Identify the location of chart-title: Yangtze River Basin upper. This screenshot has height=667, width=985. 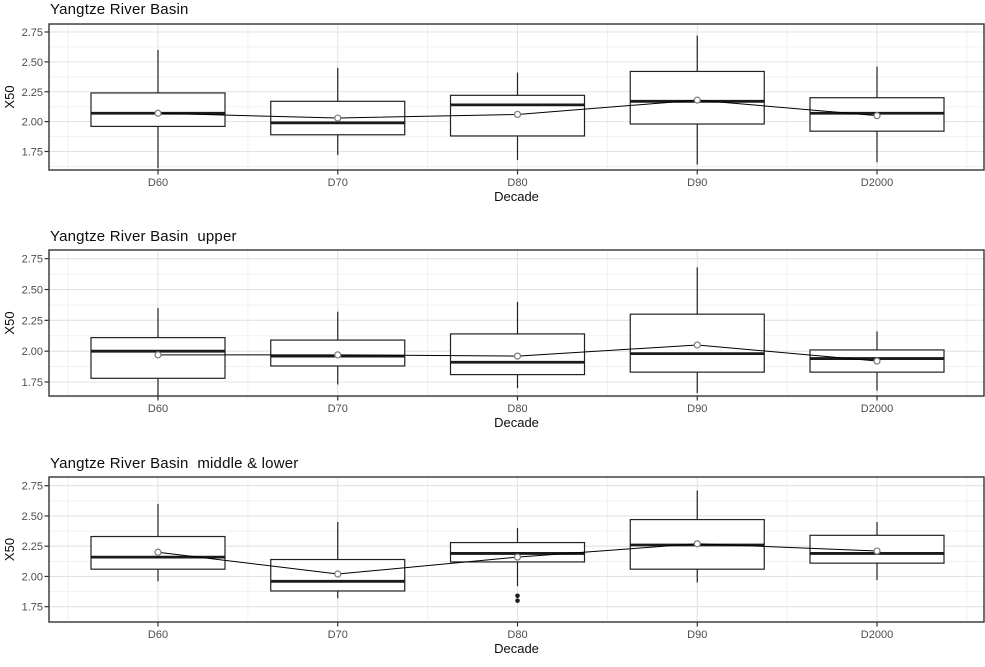
(143, 236).